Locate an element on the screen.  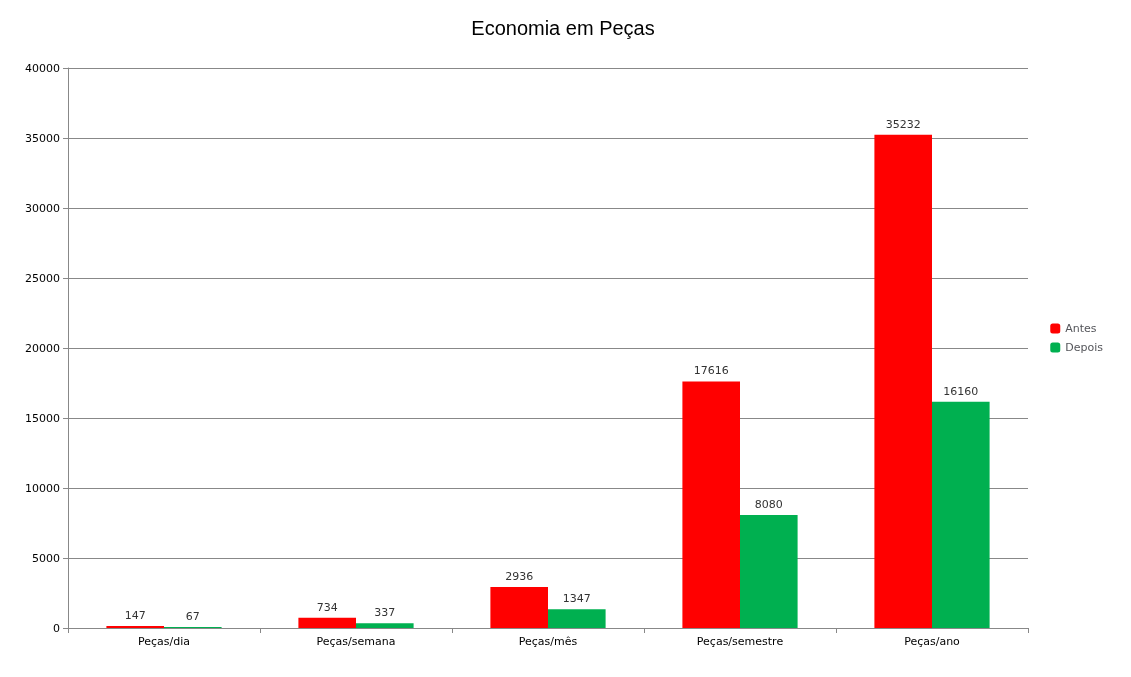
data-label: 2936 is located at coordinates (519, 576).